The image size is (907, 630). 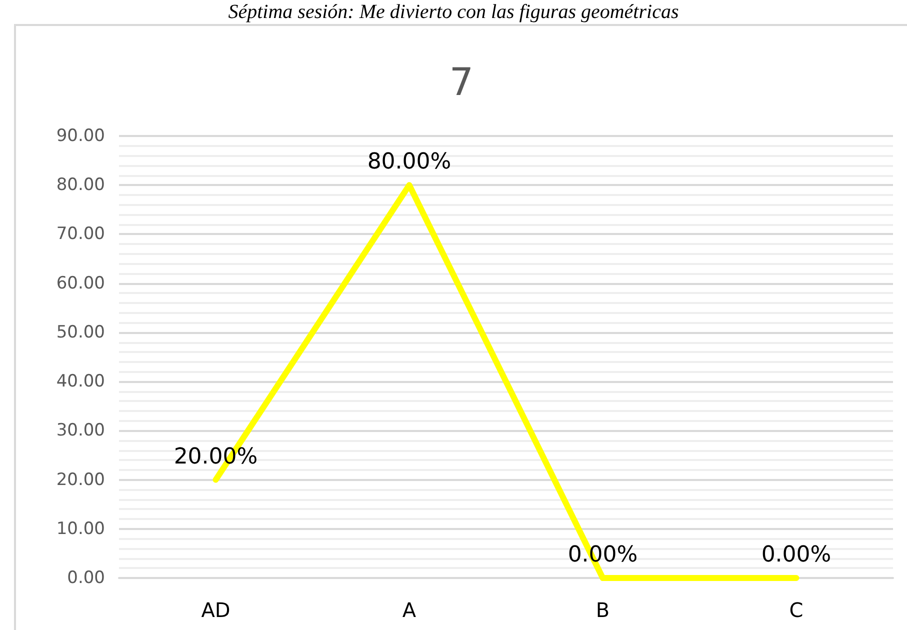 I want to click on x-tick-label: A, so click(x=409, y=610).